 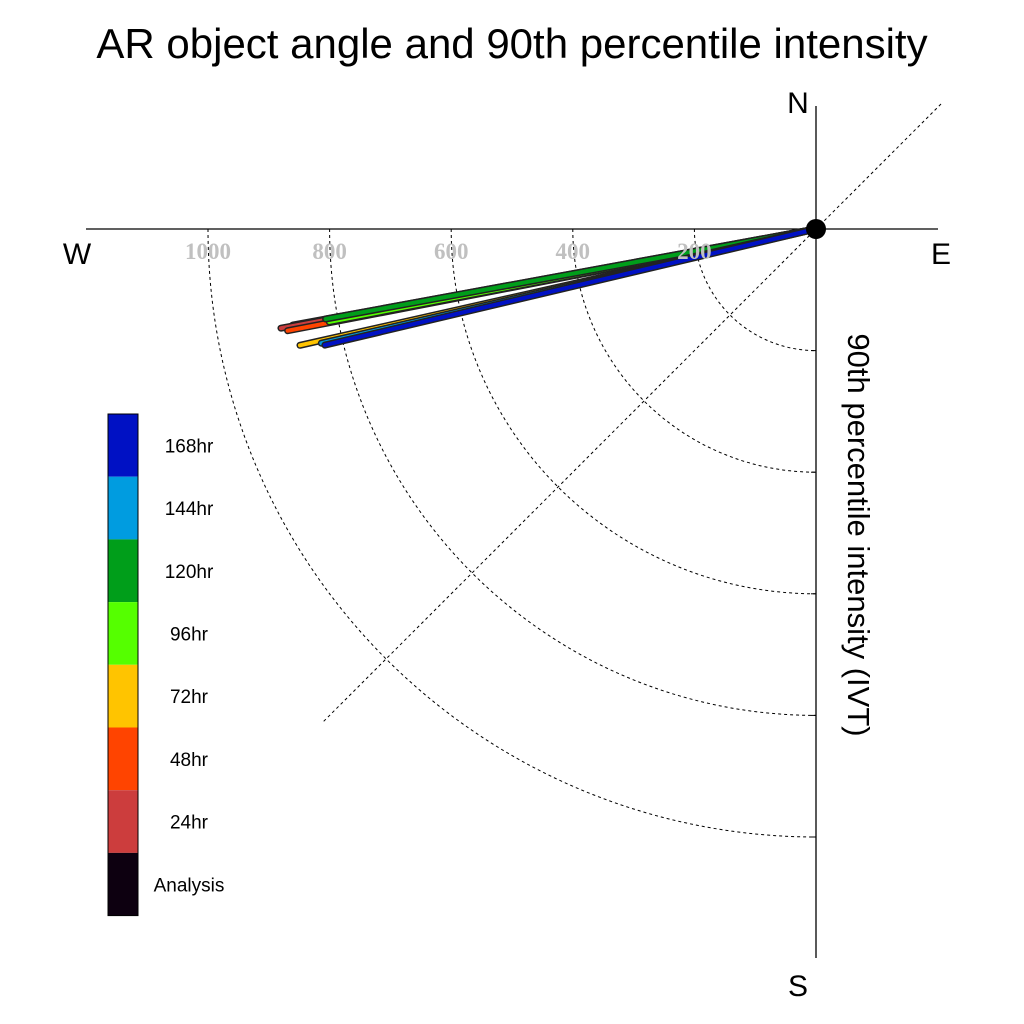 What do you see at coordinates (329, 251) in the screenshot?
I see `radial-label-800: 800` at bounding box center [329, 251].